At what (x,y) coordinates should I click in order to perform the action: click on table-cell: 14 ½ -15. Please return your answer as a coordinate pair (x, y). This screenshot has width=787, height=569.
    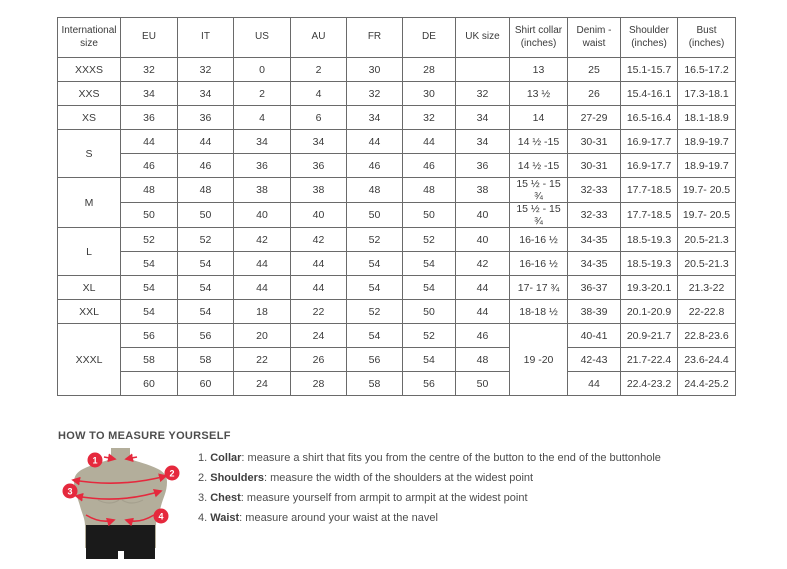
    Looking at the image, I should click on (538, 165).